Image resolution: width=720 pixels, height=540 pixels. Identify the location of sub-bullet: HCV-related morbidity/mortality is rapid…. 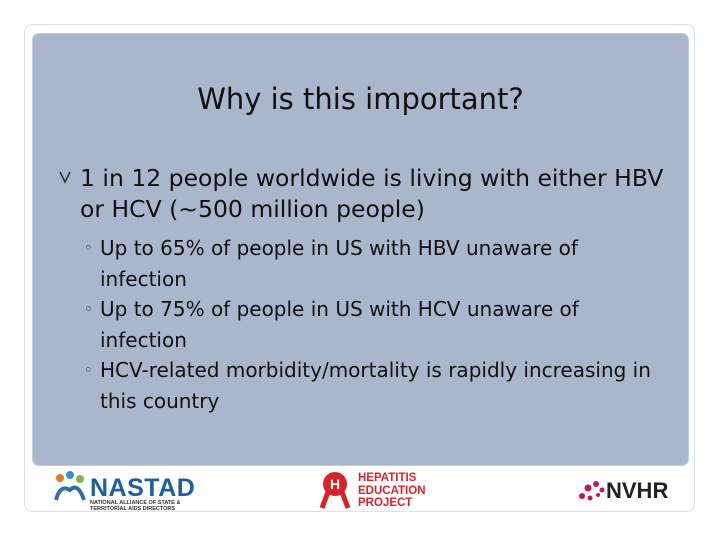
(374, 385).